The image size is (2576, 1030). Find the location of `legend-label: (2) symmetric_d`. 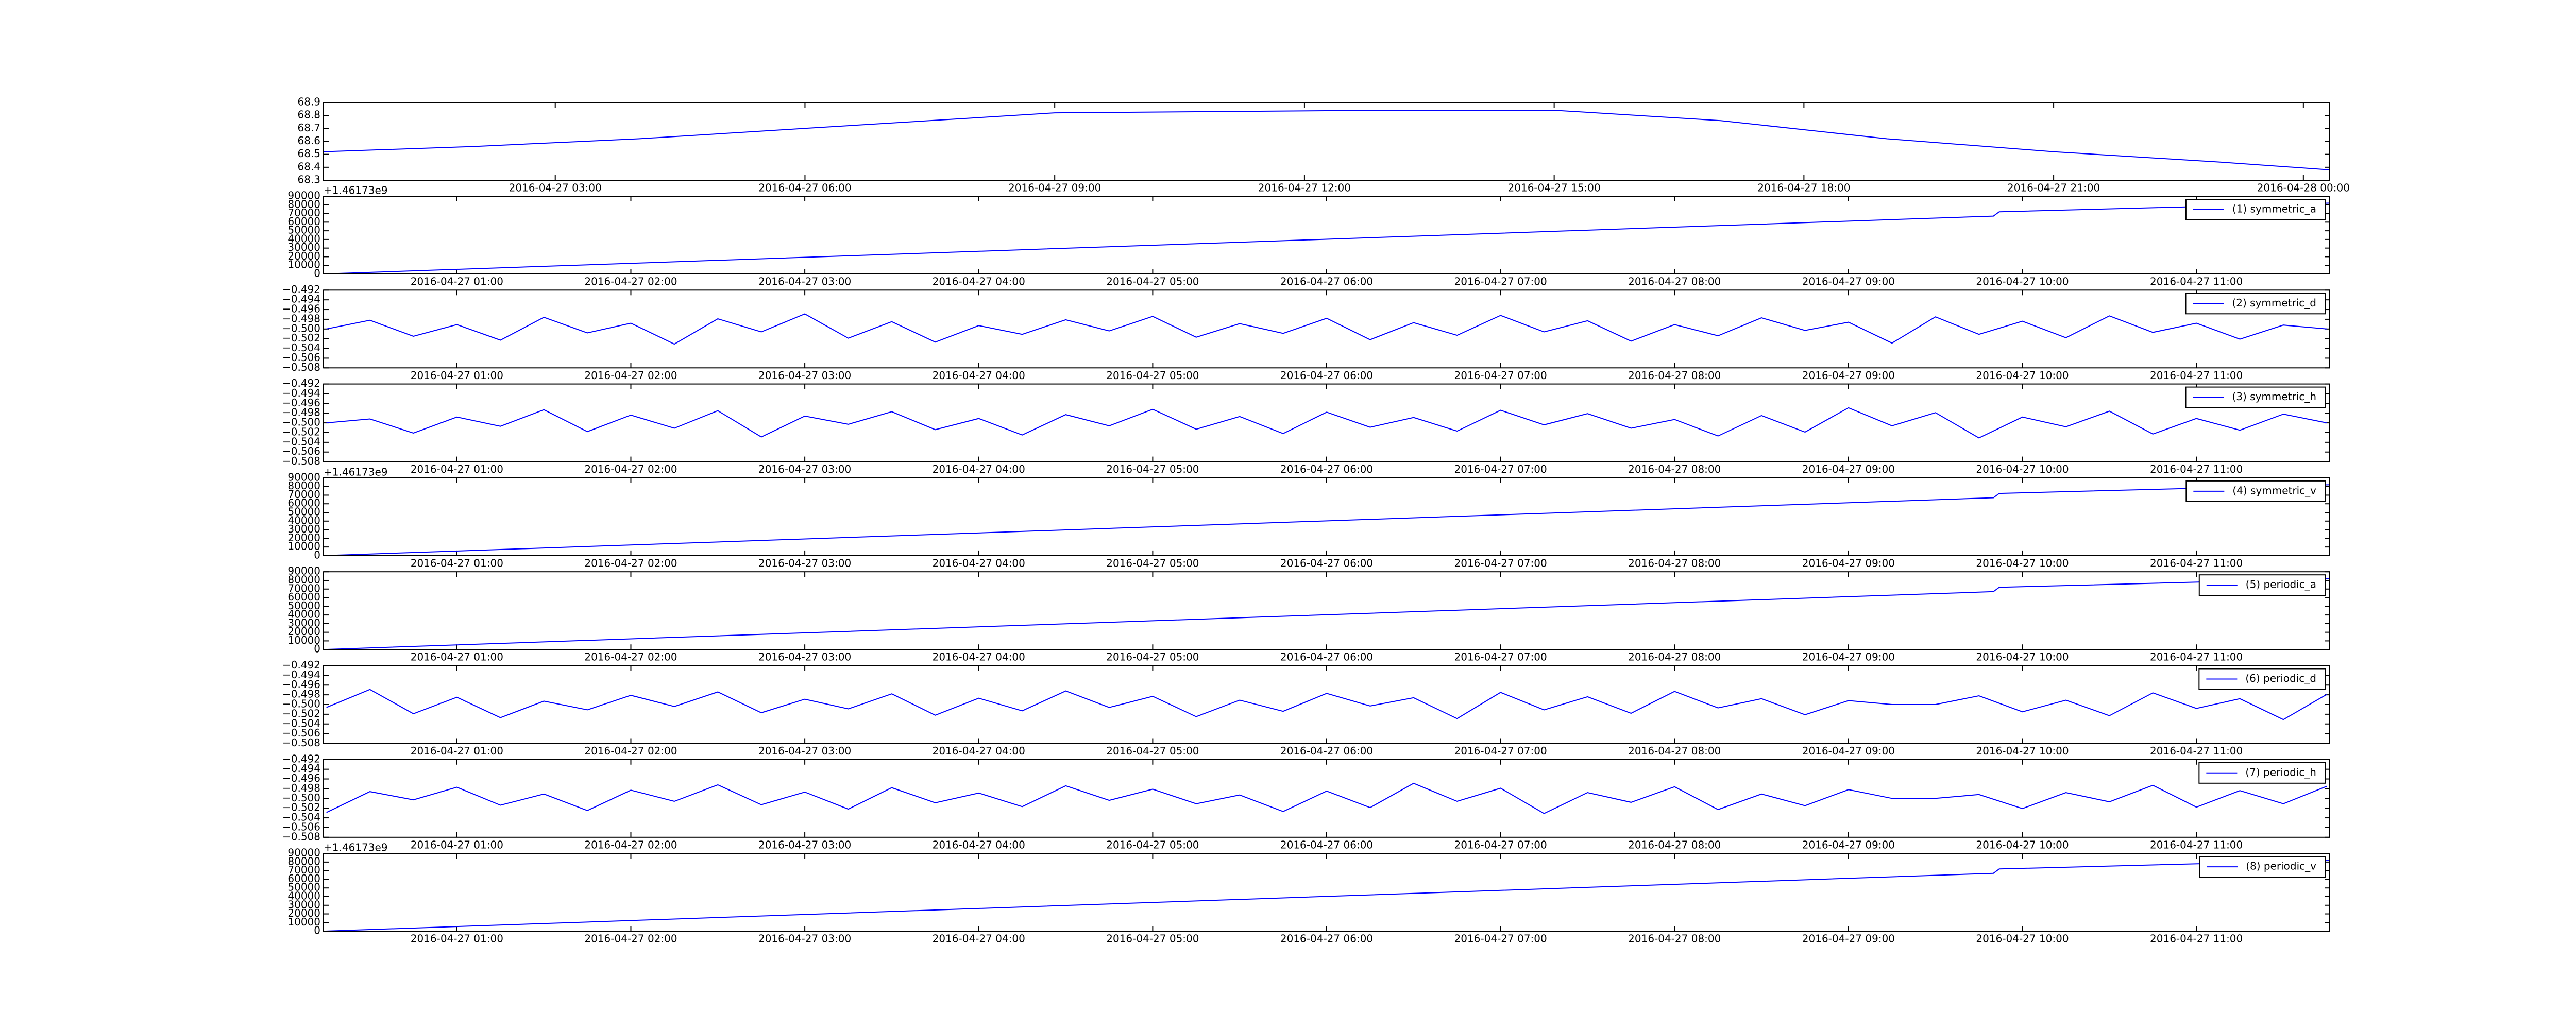

legend-label: (2) symmetric_d is located at coordinates (2274, 303).